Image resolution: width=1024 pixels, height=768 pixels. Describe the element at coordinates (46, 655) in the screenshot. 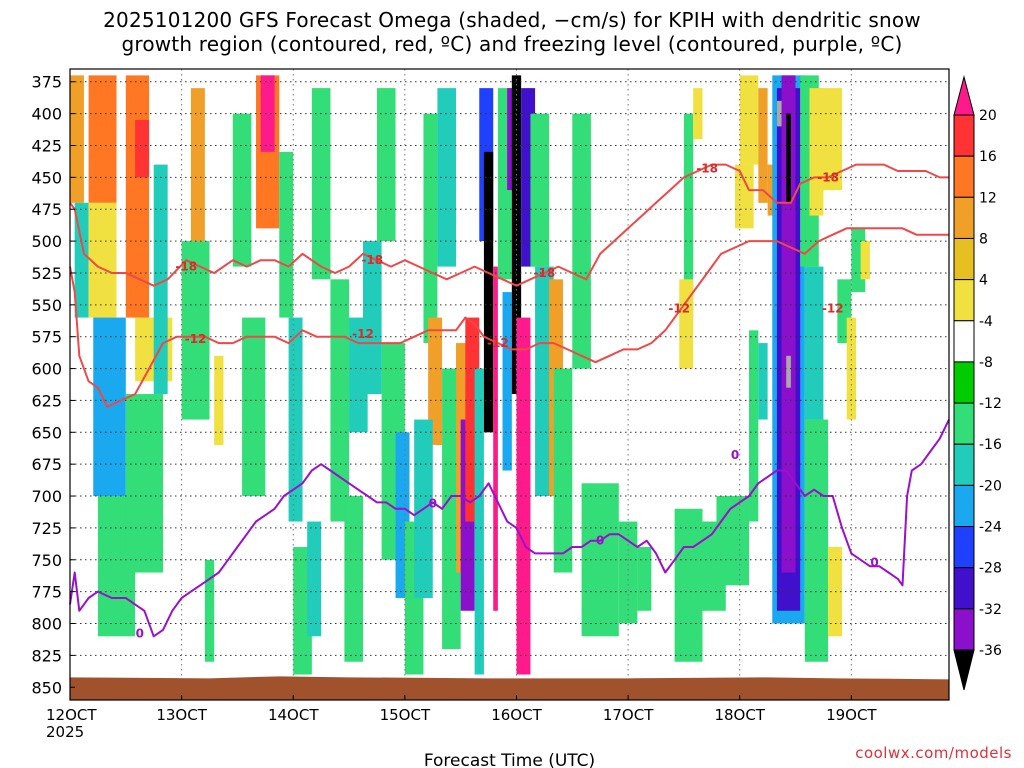

I see `y-tick-label: 825` at that location.